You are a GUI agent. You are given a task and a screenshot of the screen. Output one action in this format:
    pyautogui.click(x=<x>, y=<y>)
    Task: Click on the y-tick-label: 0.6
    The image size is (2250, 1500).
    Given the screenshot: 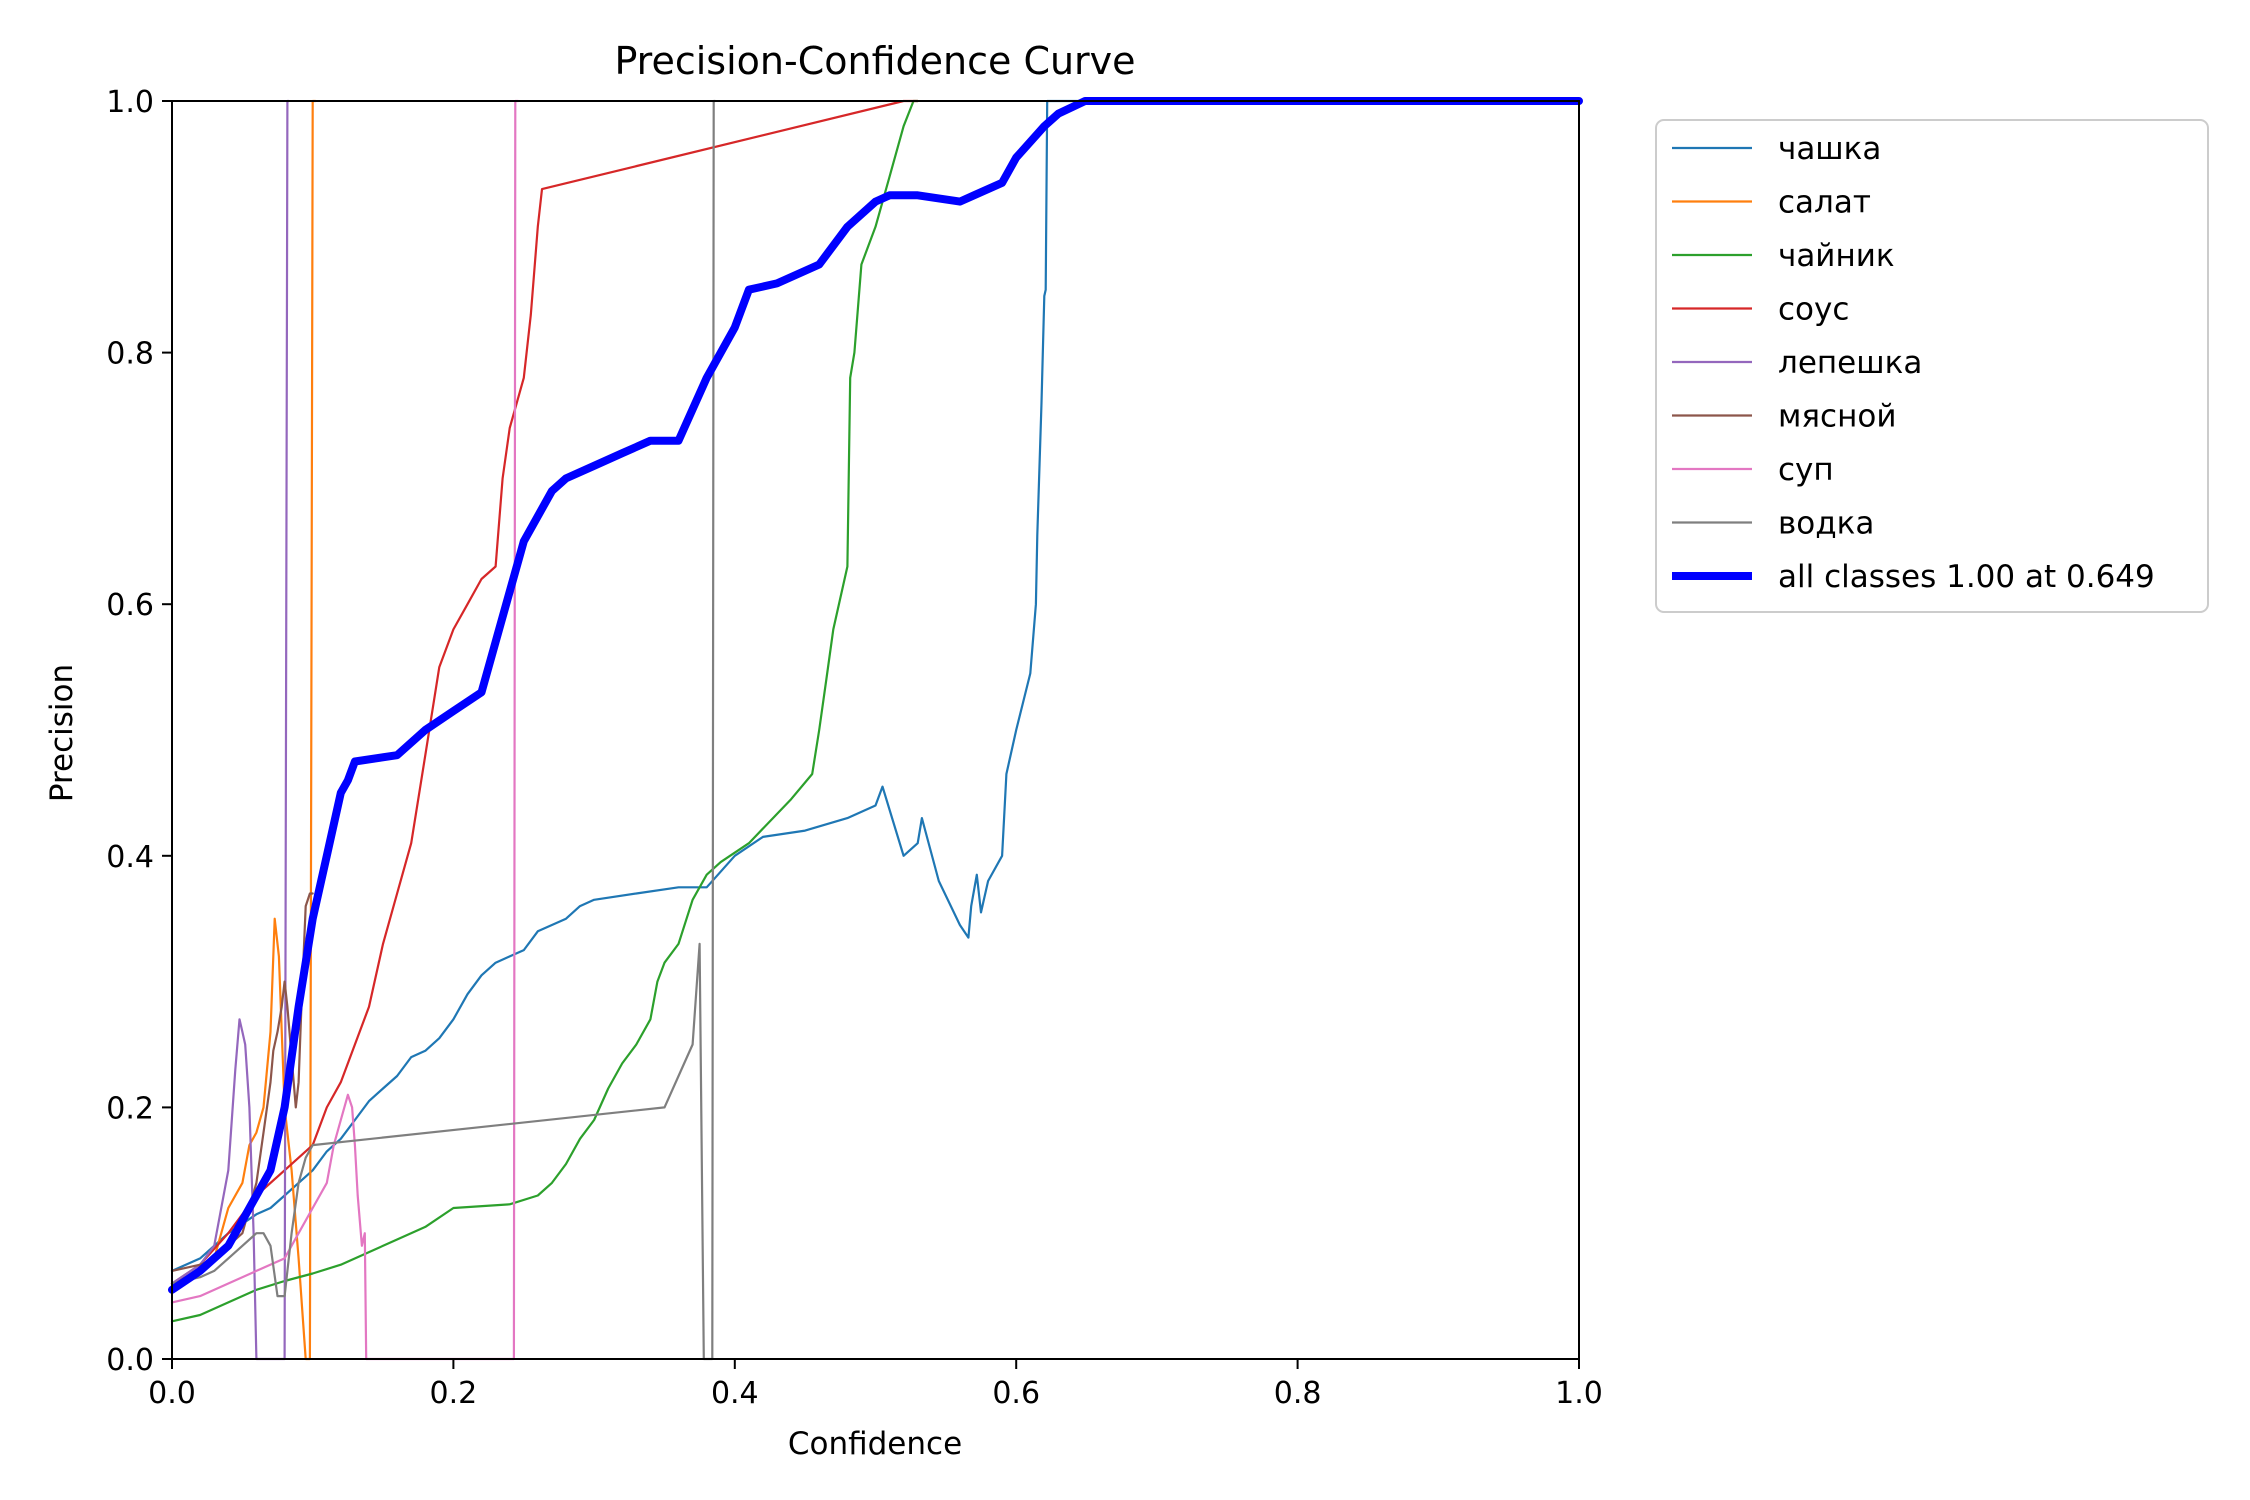 What is the action you would take?
    pyautogui.click(x=130, y=605)
    